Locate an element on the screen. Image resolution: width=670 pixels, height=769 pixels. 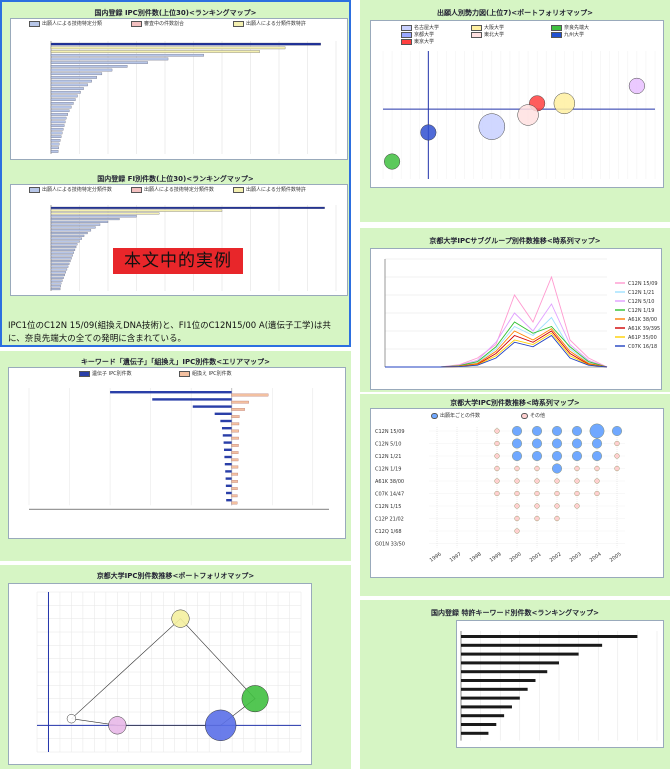
legend-label: C12N 15/09 is located at coordinates (643, 284).